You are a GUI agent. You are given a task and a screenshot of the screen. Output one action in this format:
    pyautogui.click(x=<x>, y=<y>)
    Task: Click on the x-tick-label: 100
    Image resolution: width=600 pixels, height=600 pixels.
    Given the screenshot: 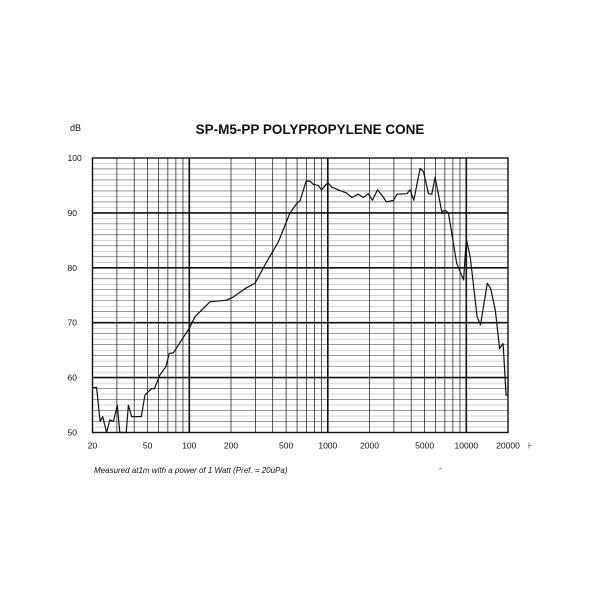 What is the action you would take?
    pyautogui.click(x=189, y=446)
    